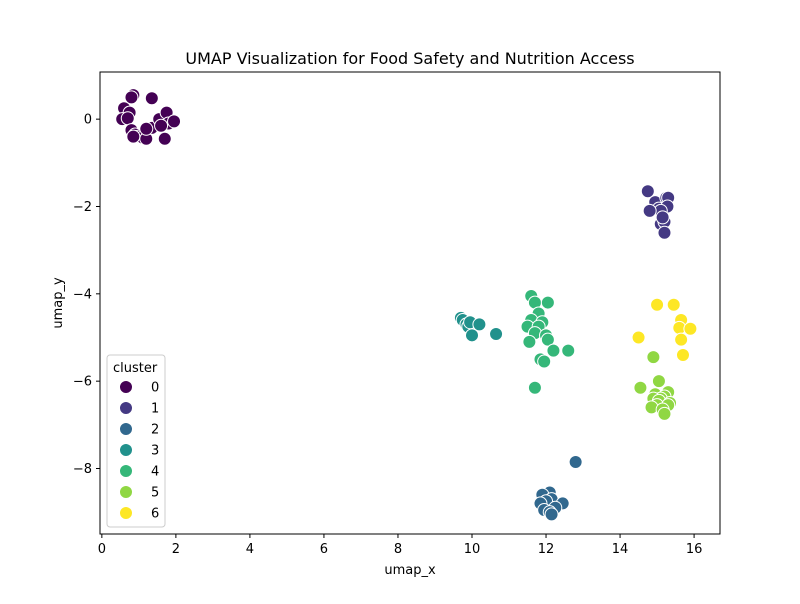 This screenshot has width=800, height=604. Describe the element at coordinates (155, 472) in the screenshot. I see `legend-label: 4` at that location.